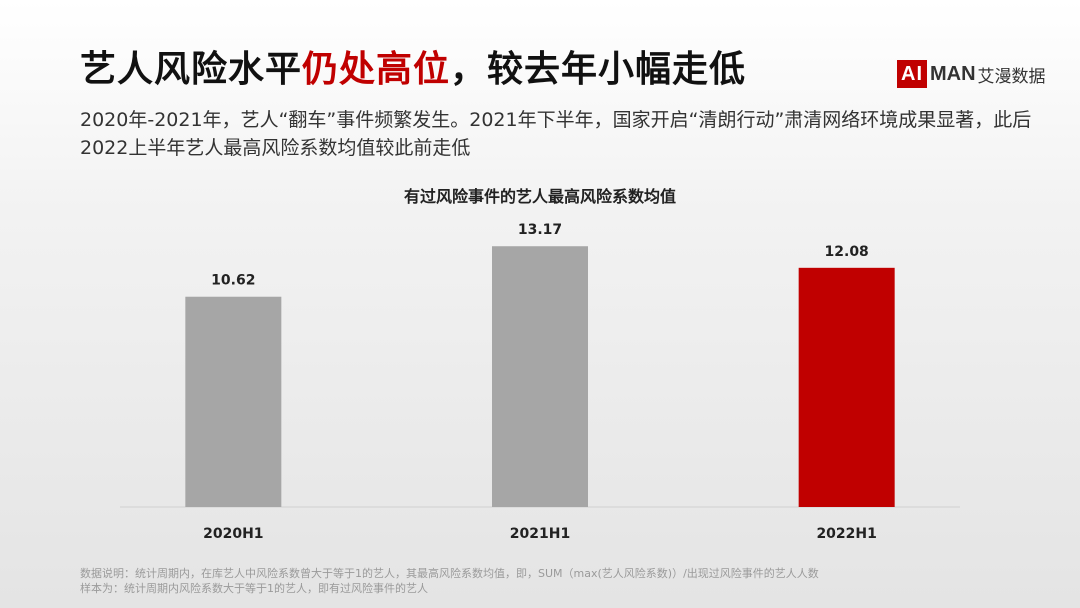 This screenshot has height=608, width=1080. What do you see at coordinates (376, 69) in the screenshot?
I see `title-highlight: 仍处高位` at bounding box center [376, 69].